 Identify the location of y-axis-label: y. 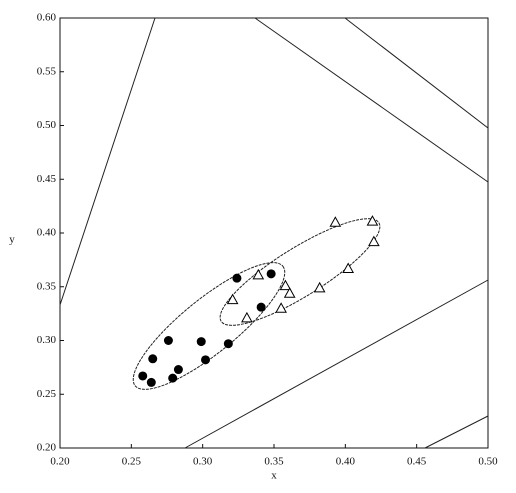
(12, 240).